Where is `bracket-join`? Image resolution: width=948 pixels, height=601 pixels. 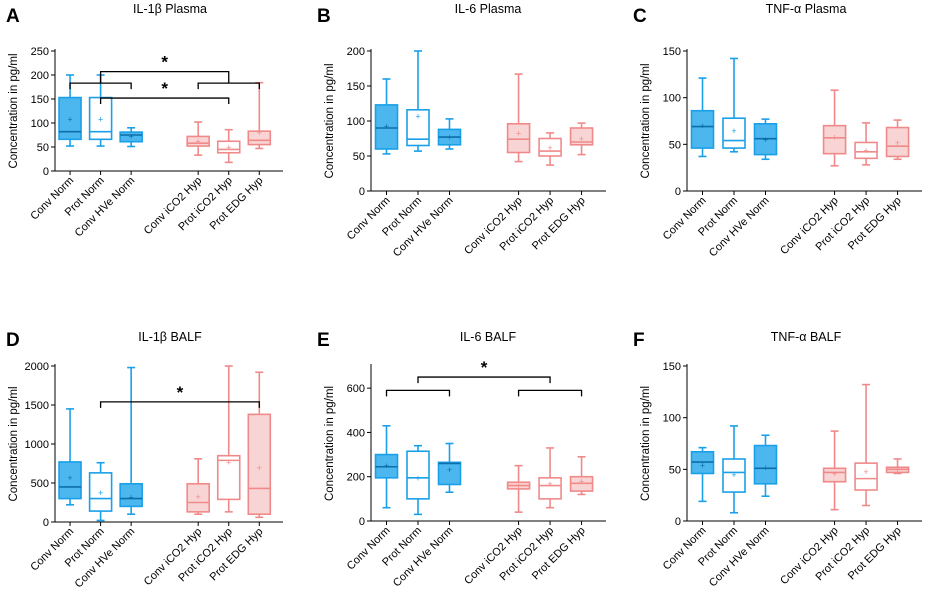
bracket-join is located at coordinates (164, 77).